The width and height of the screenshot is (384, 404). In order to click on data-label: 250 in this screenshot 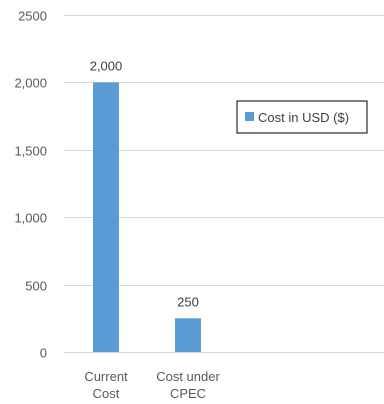, I will do `click(188, 301)`.